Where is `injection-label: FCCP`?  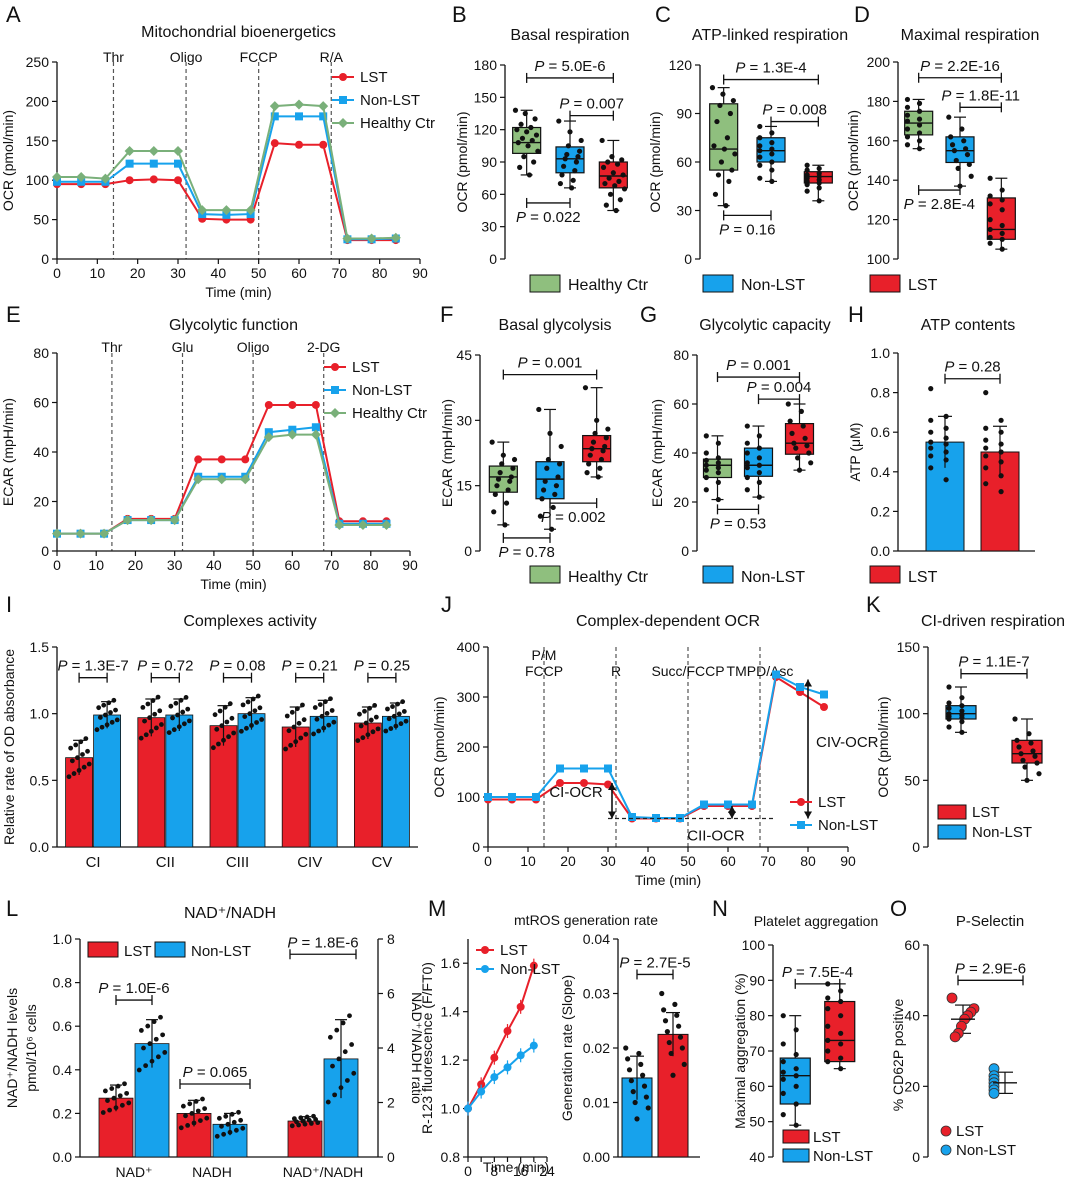
injection-label: FCCP is located at coordinates (259, 57).